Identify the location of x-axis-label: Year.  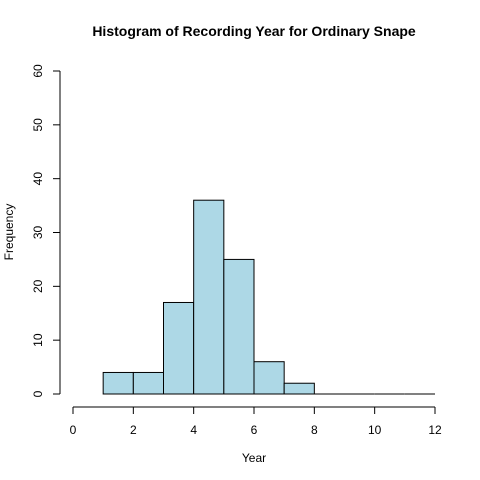
(254, 458).